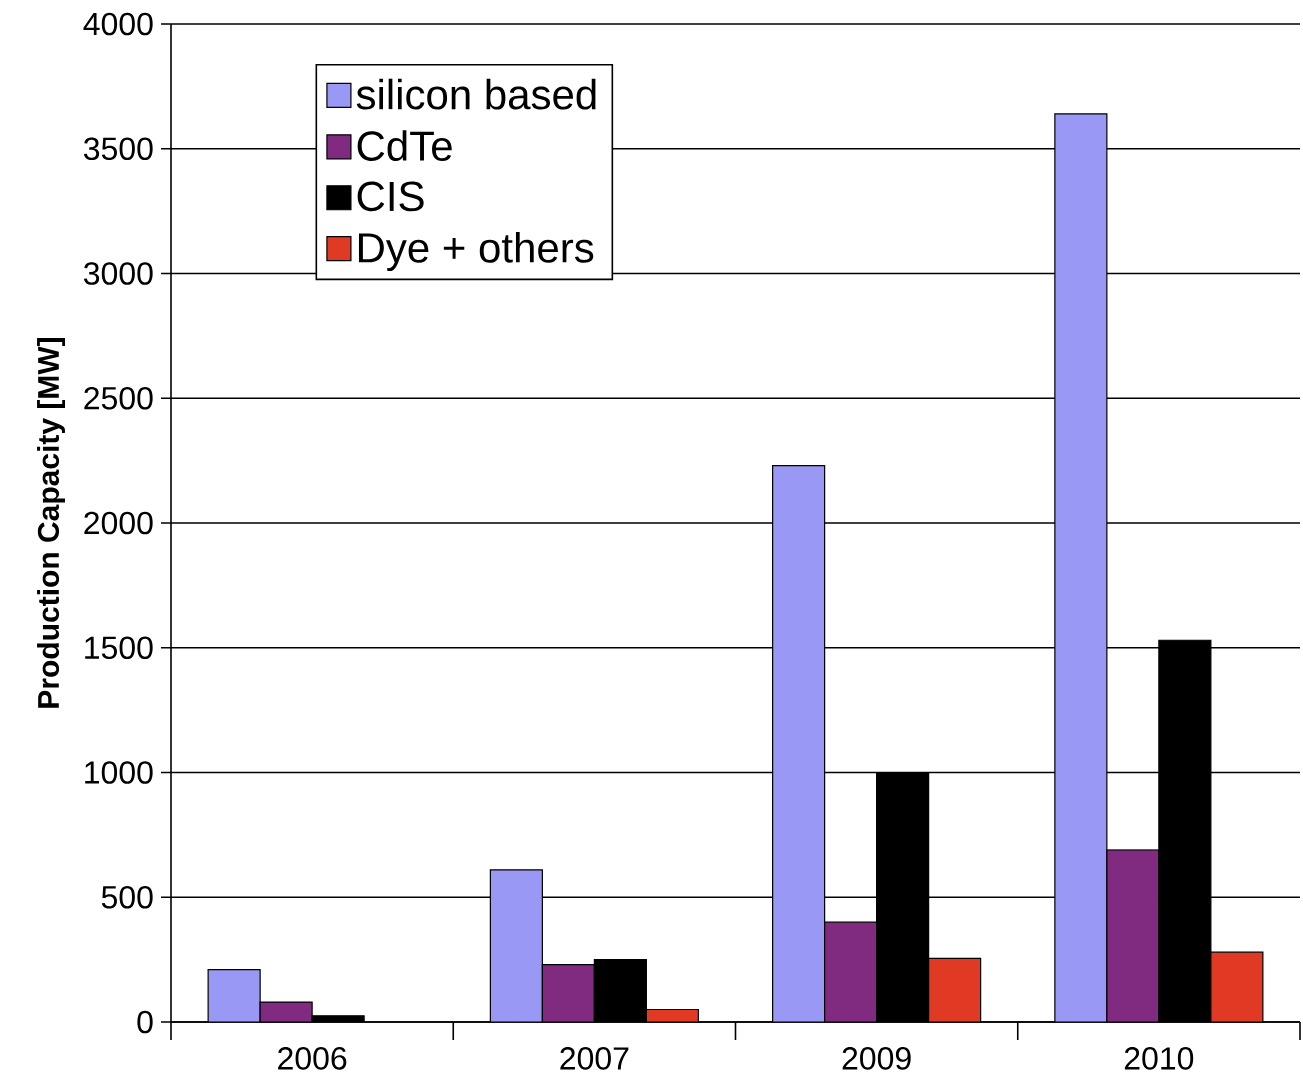 Image resolution: width=1303 pixels, height=1092 pixels. I want to click on x-tick-label: 2007, so click(594, 1058).